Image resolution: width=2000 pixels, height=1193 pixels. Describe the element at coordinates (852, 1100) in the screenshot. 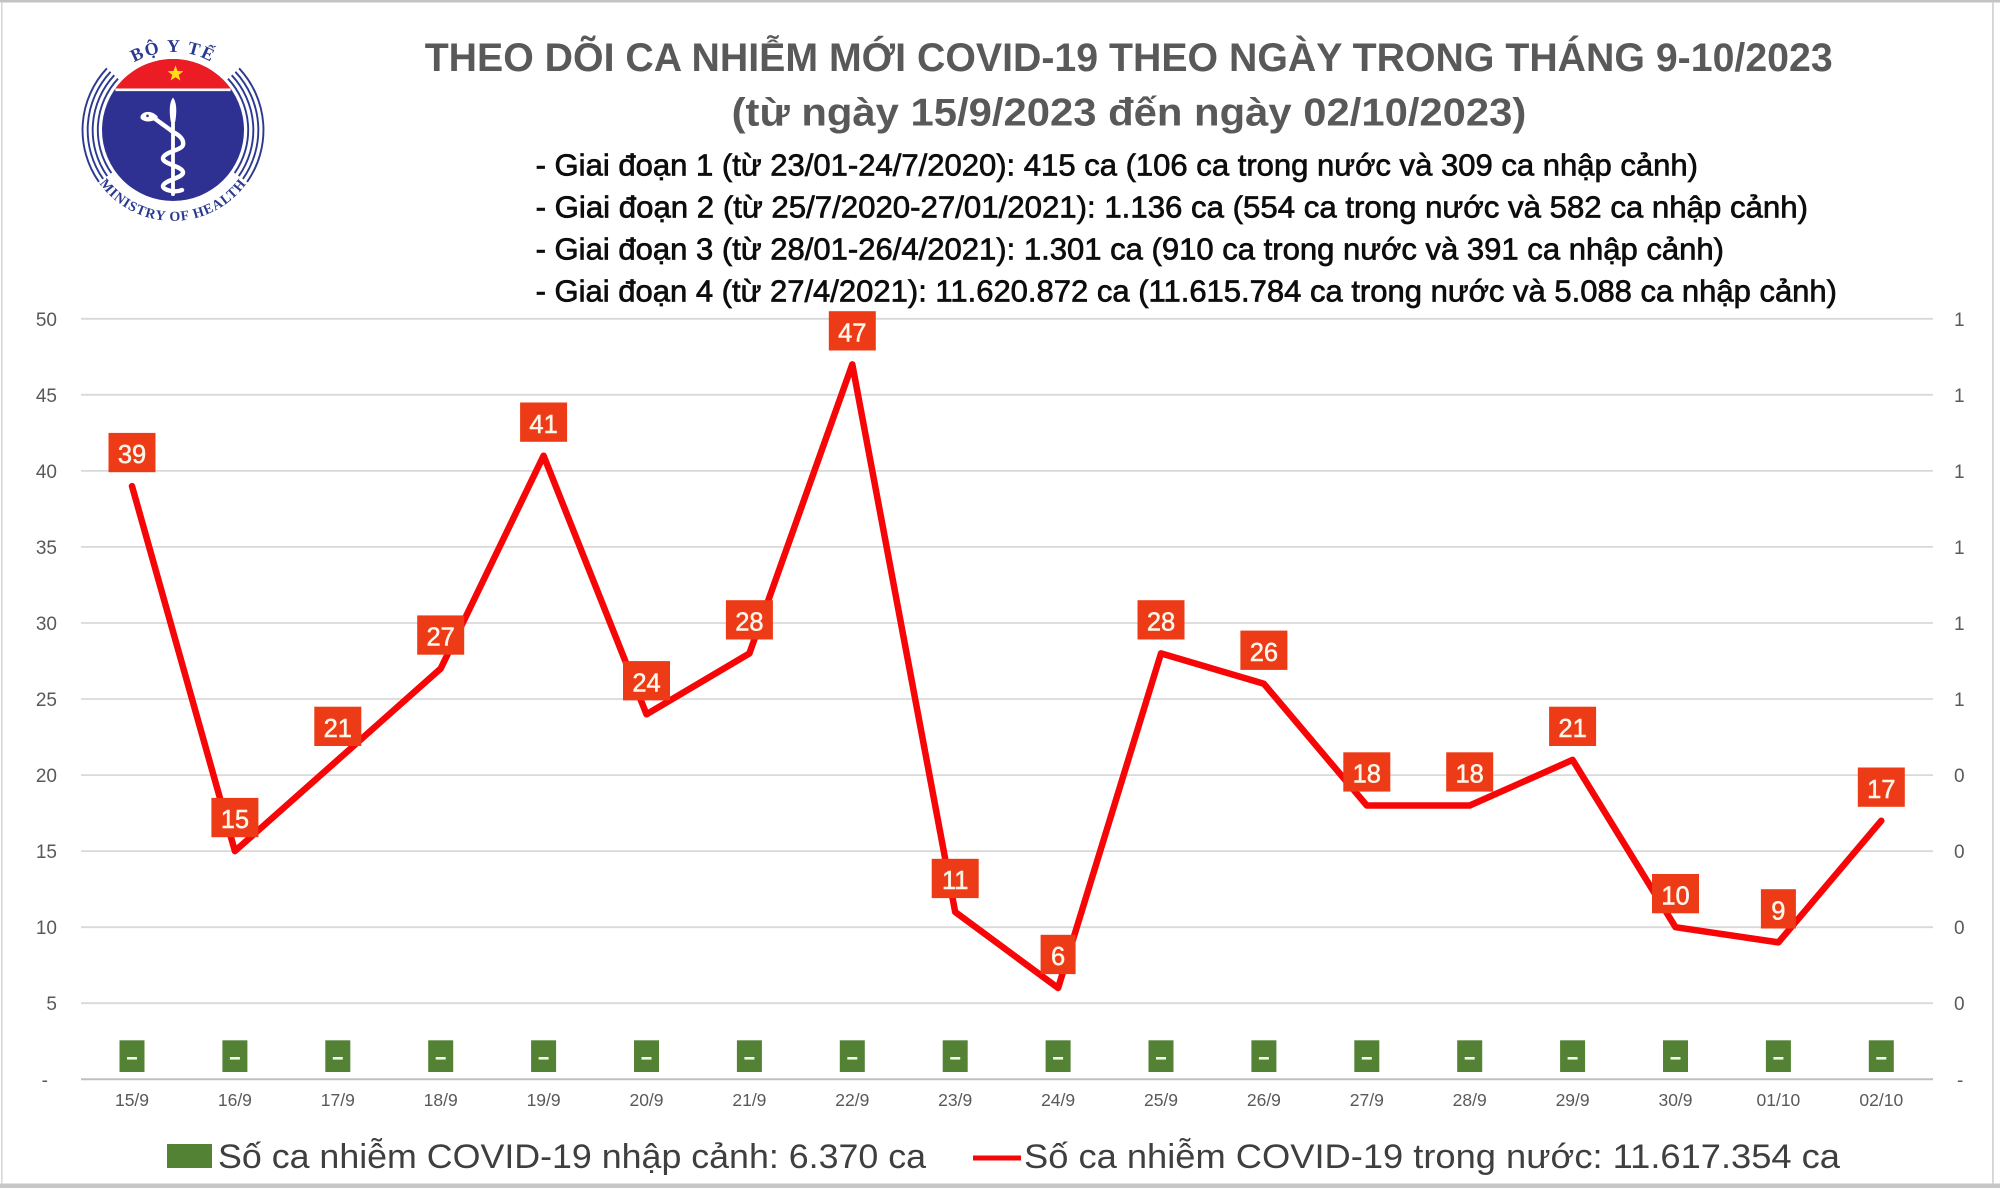

I see `svg-text: 22/9` at that location.